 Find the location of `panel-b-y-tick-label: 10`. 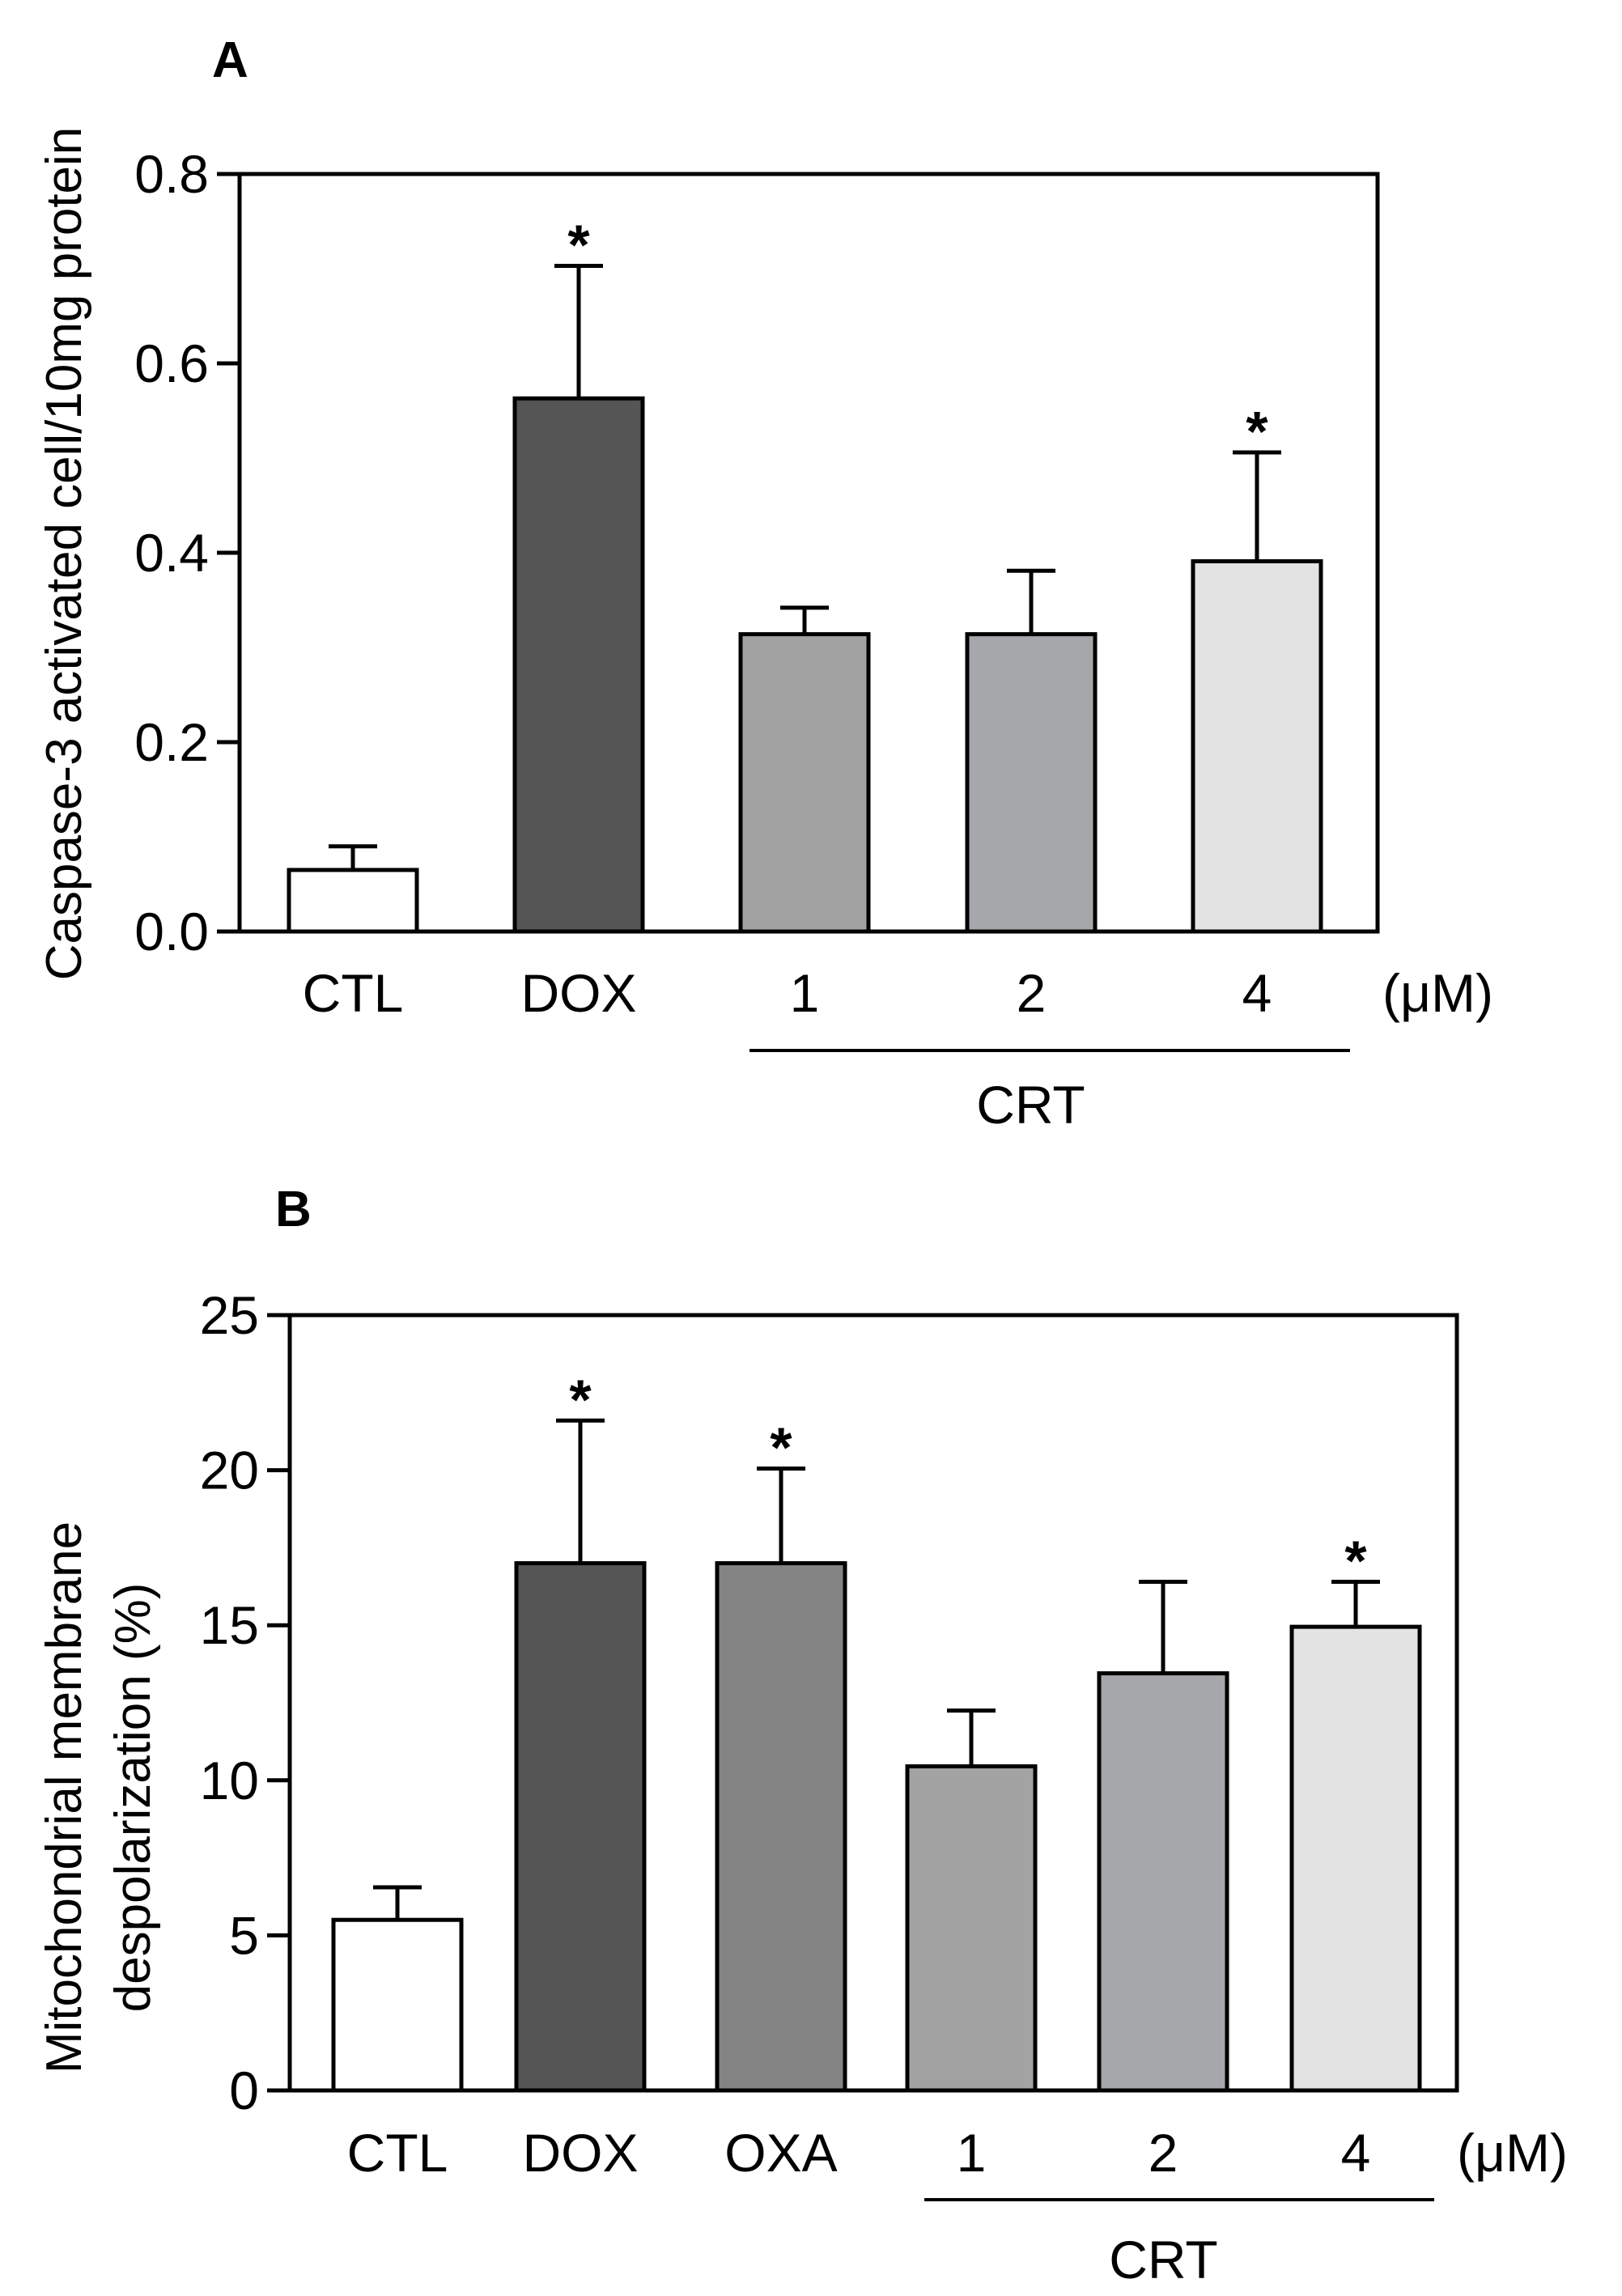

panel-b-y-tick-label: 10 is located at coordinates (229, 1780).